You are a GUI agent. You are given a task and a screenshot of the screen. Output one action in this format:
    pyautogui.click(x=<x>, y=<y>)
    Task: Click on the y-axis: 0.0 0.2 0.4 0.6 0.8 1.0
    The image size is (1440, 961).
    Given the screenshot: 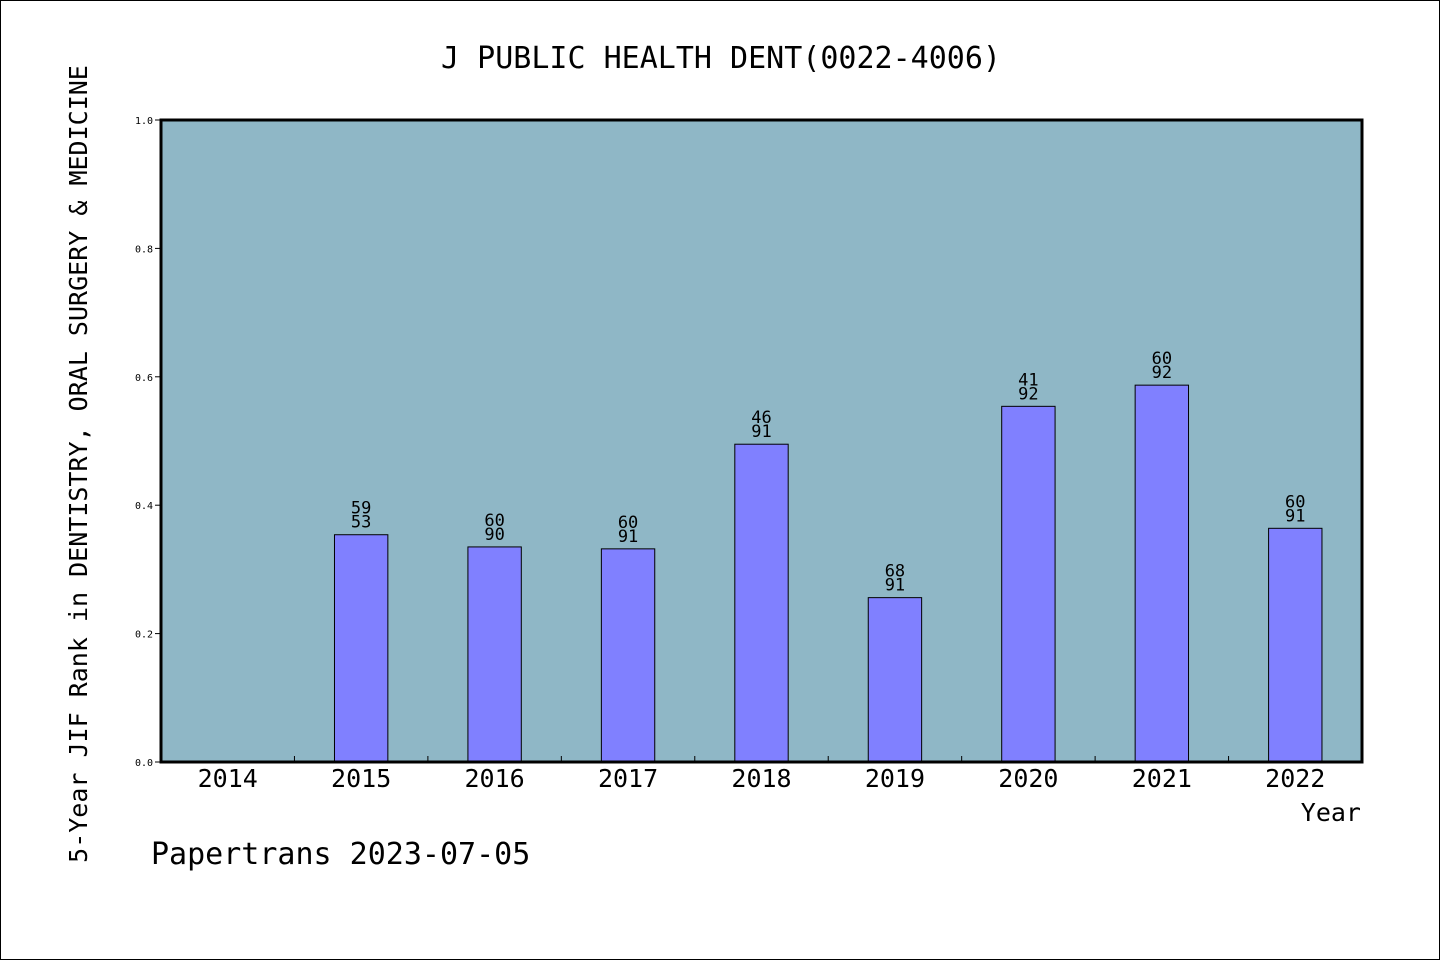 What is the action you would take?
    pyautogui.click(x=148, y=442)
    